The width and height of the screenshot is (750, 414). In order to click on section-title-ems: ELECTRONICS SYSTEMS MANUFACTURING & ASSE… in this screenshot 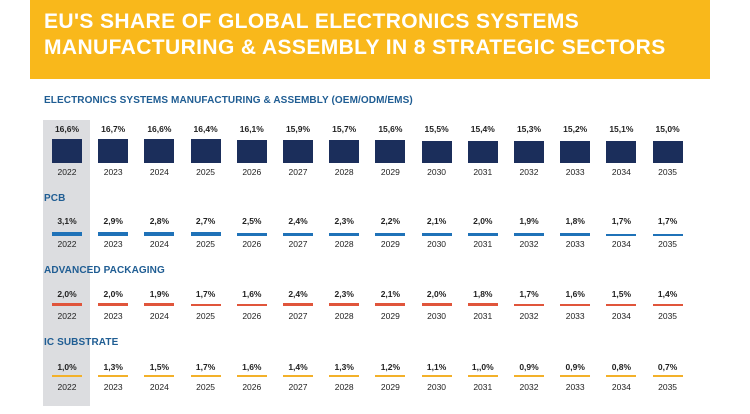, I will do `click(228, 100)`.